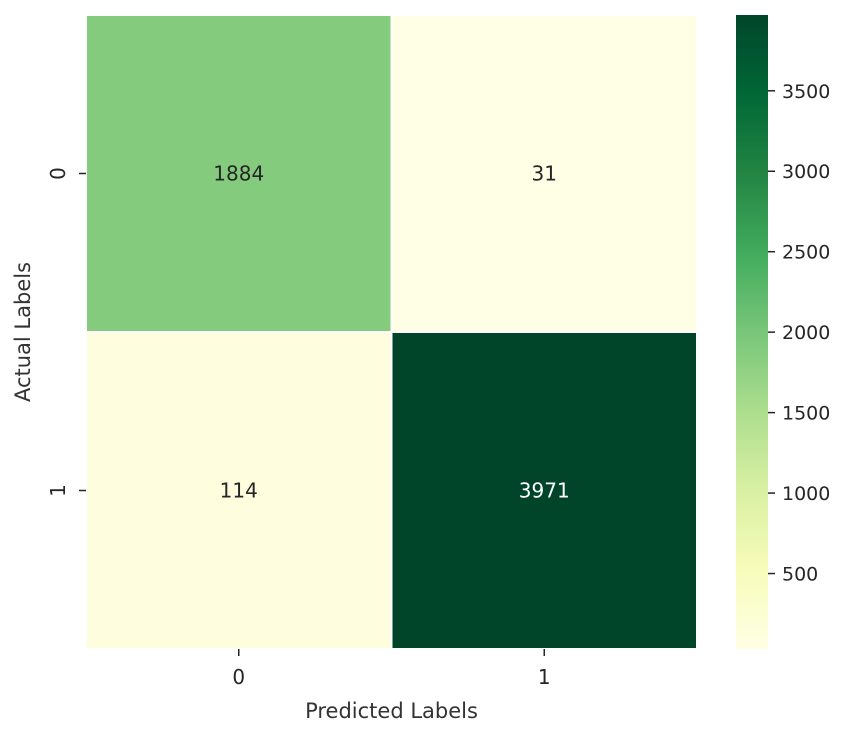 This screenshot has height=736, width=855. Describe the element at coordinates (806, 172) in the screenshot. I see `colorbar-tick-label: 3000` at that location.